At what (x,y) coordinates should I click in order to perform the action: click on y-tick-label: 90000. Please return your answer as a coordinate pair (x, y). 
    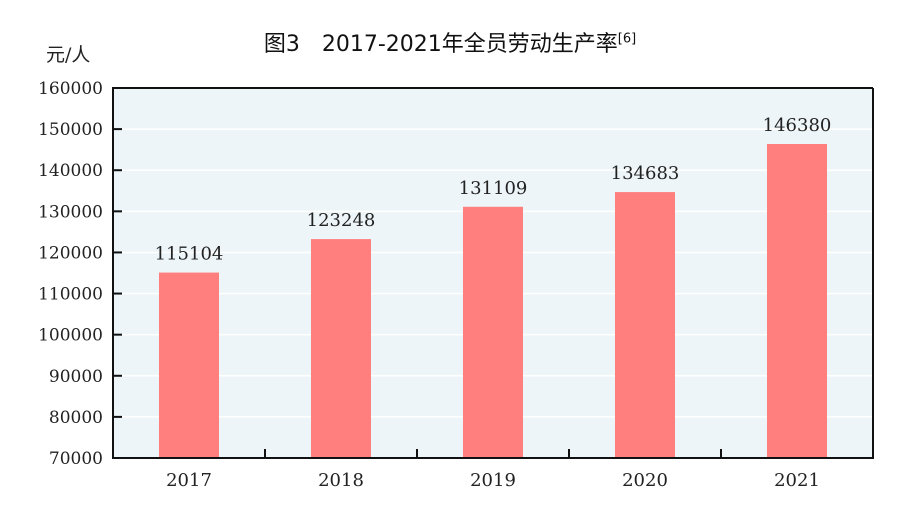
    Looking at the image, I should click on (76, 377).